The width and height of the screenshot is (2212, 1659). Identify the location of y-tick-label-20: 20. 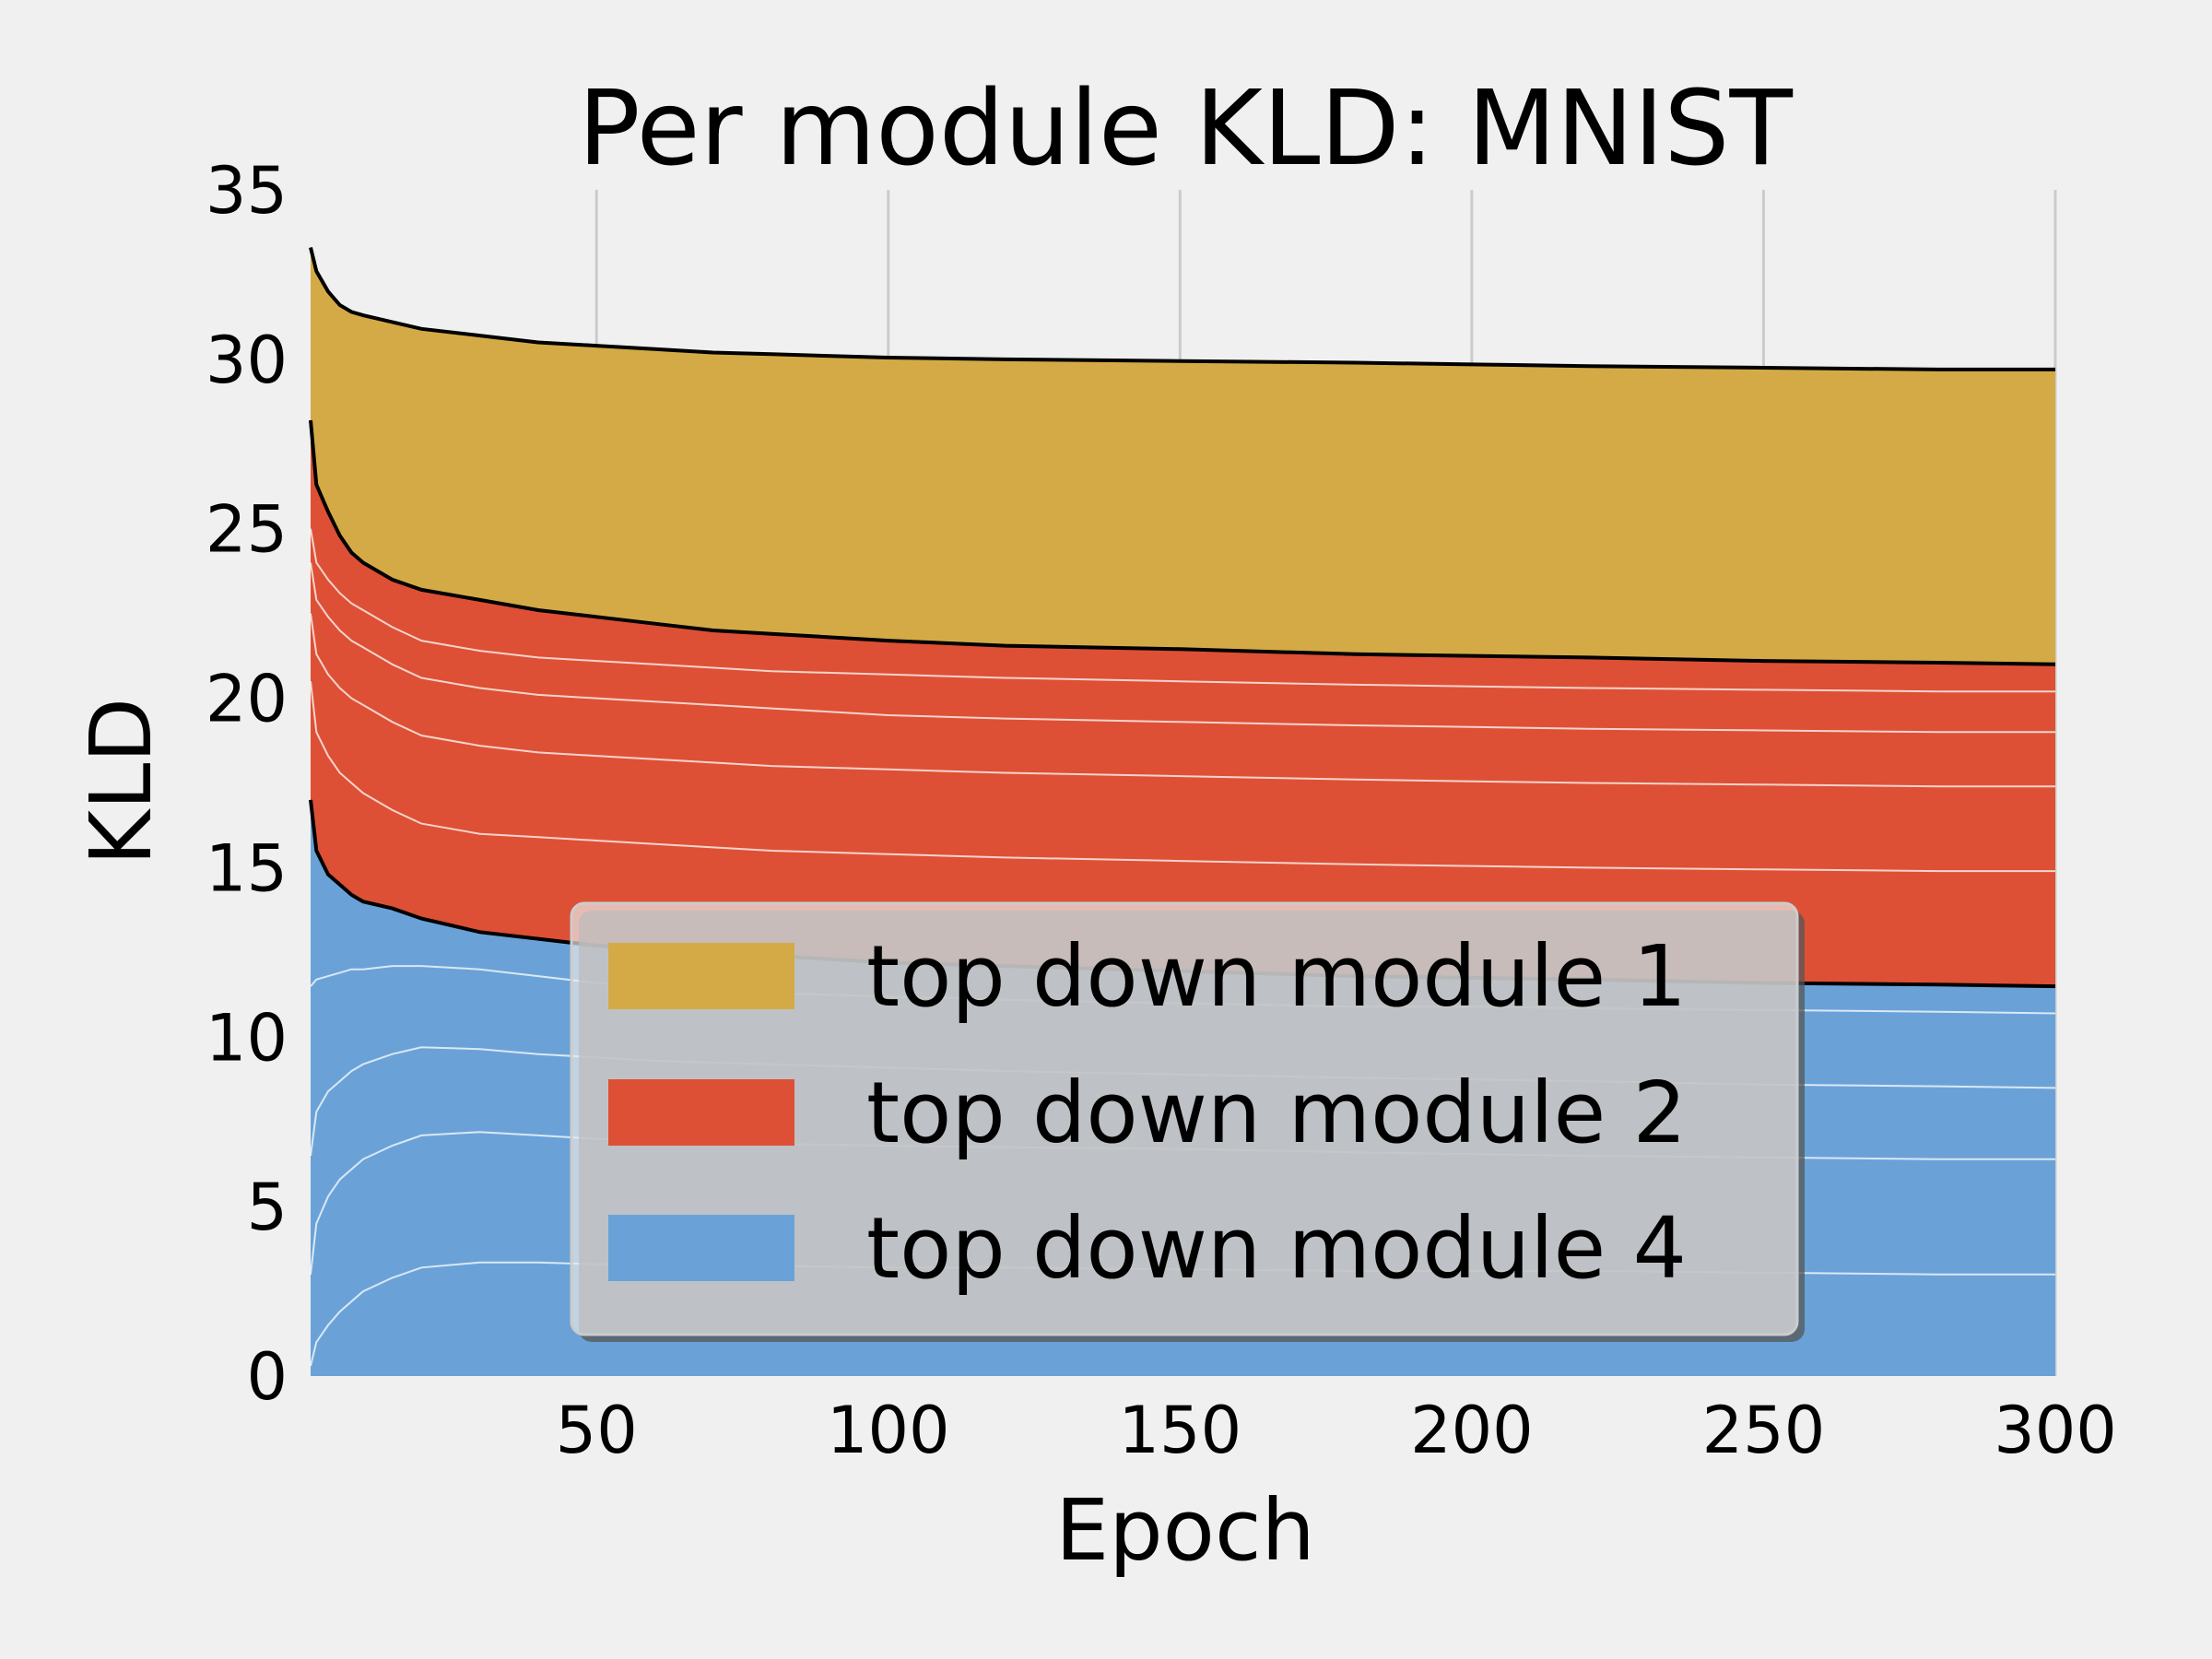
(247, 699).